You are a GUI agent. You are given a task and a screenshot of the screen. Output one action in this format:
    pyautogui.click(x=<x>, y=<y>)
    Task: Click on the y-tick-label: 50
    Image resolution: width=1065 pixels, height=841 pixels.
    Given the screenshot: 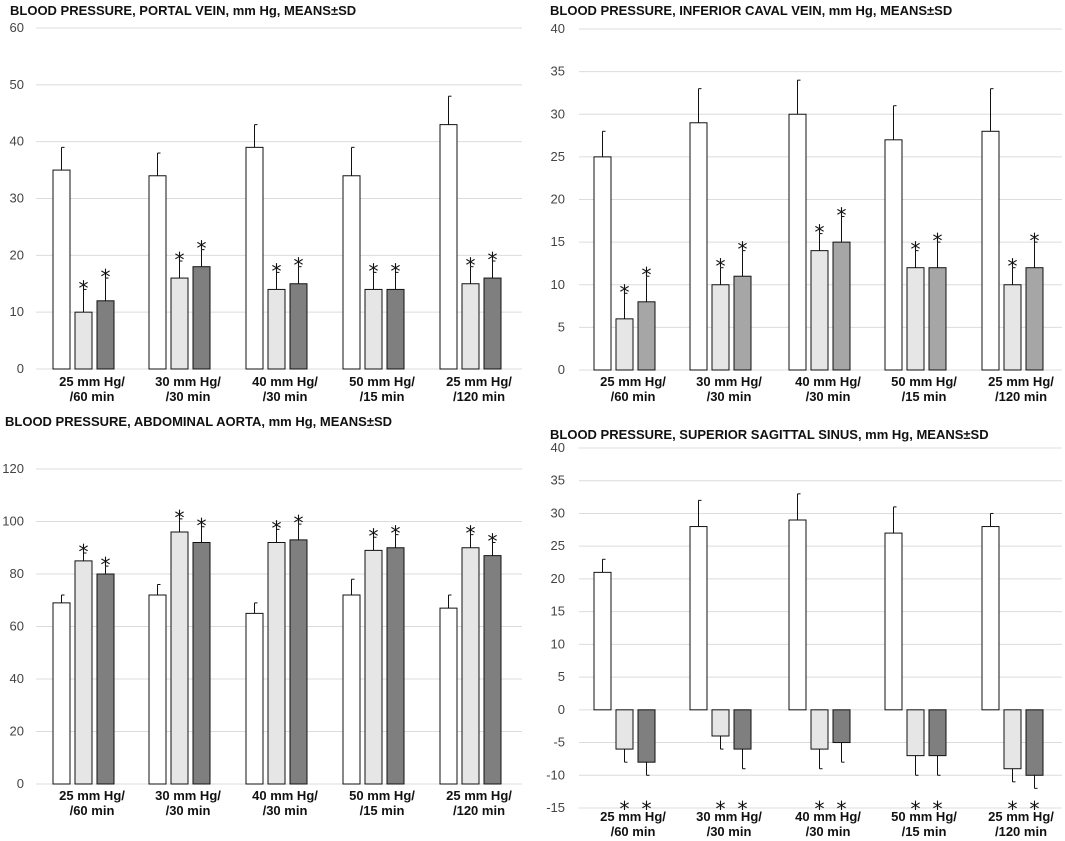 What is the action you would take?
    pyautogui.click(x=17, y=84)
    